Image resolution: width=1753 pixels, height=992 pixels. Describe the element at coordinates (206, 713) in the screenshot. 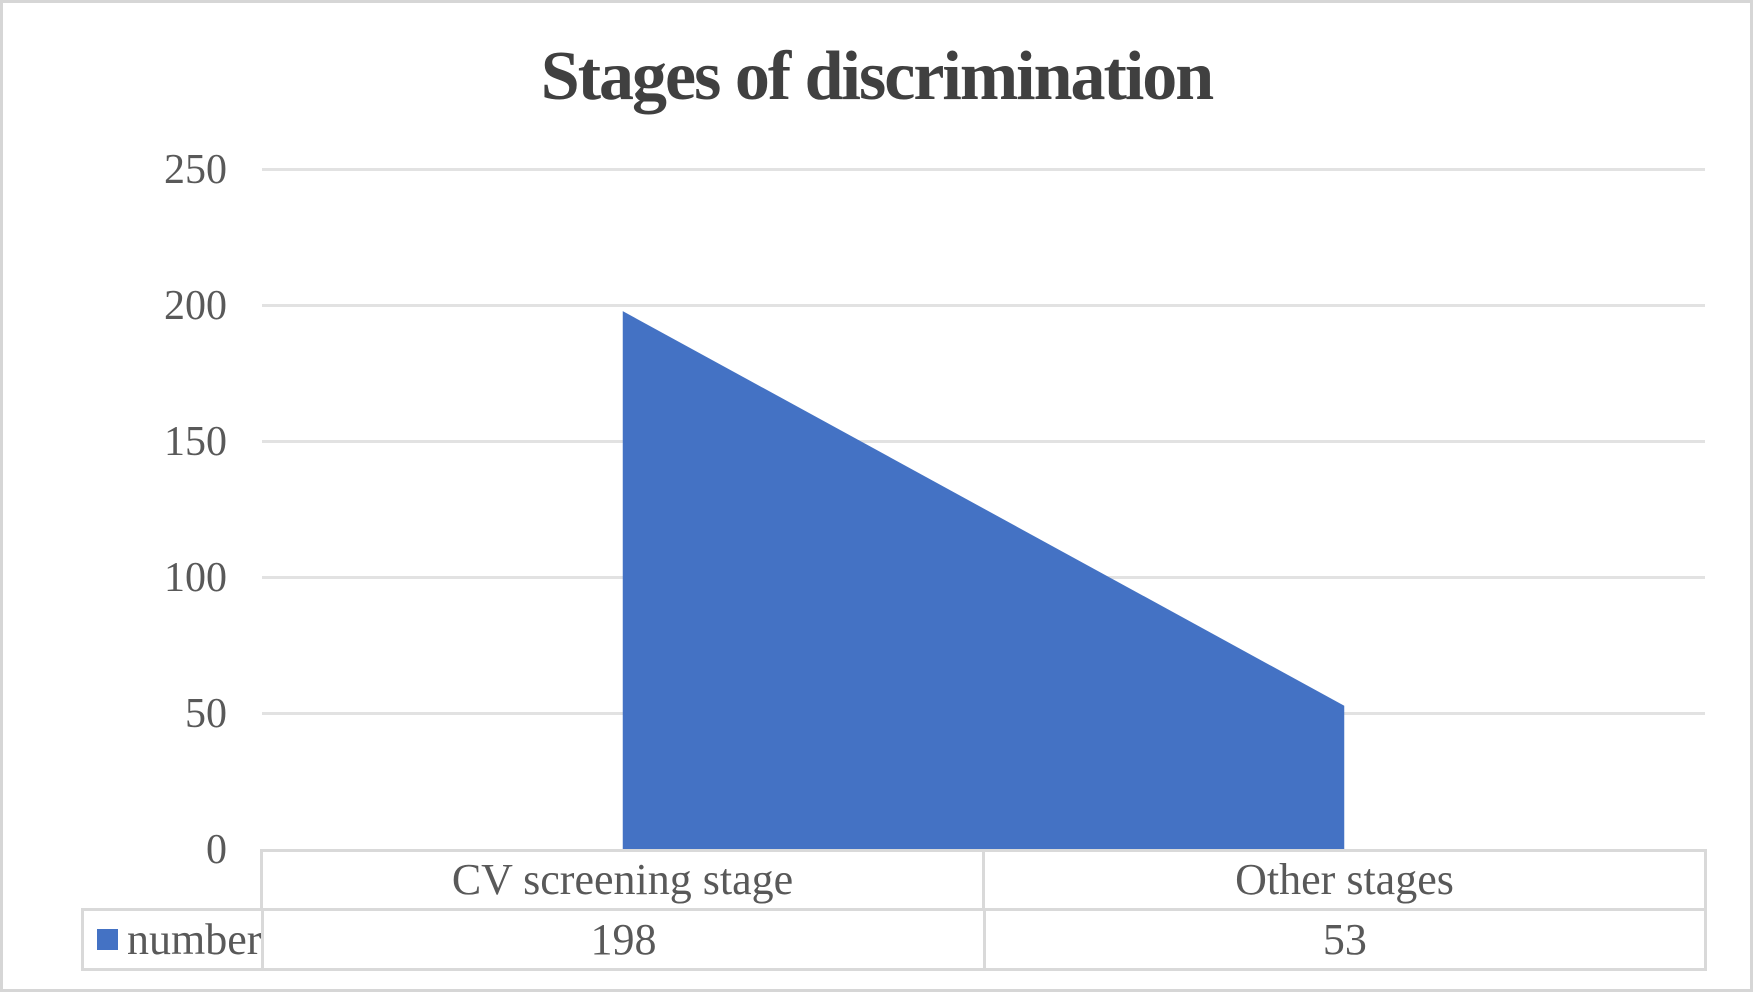

I see `y-axis-tick-label: 50` at that location.